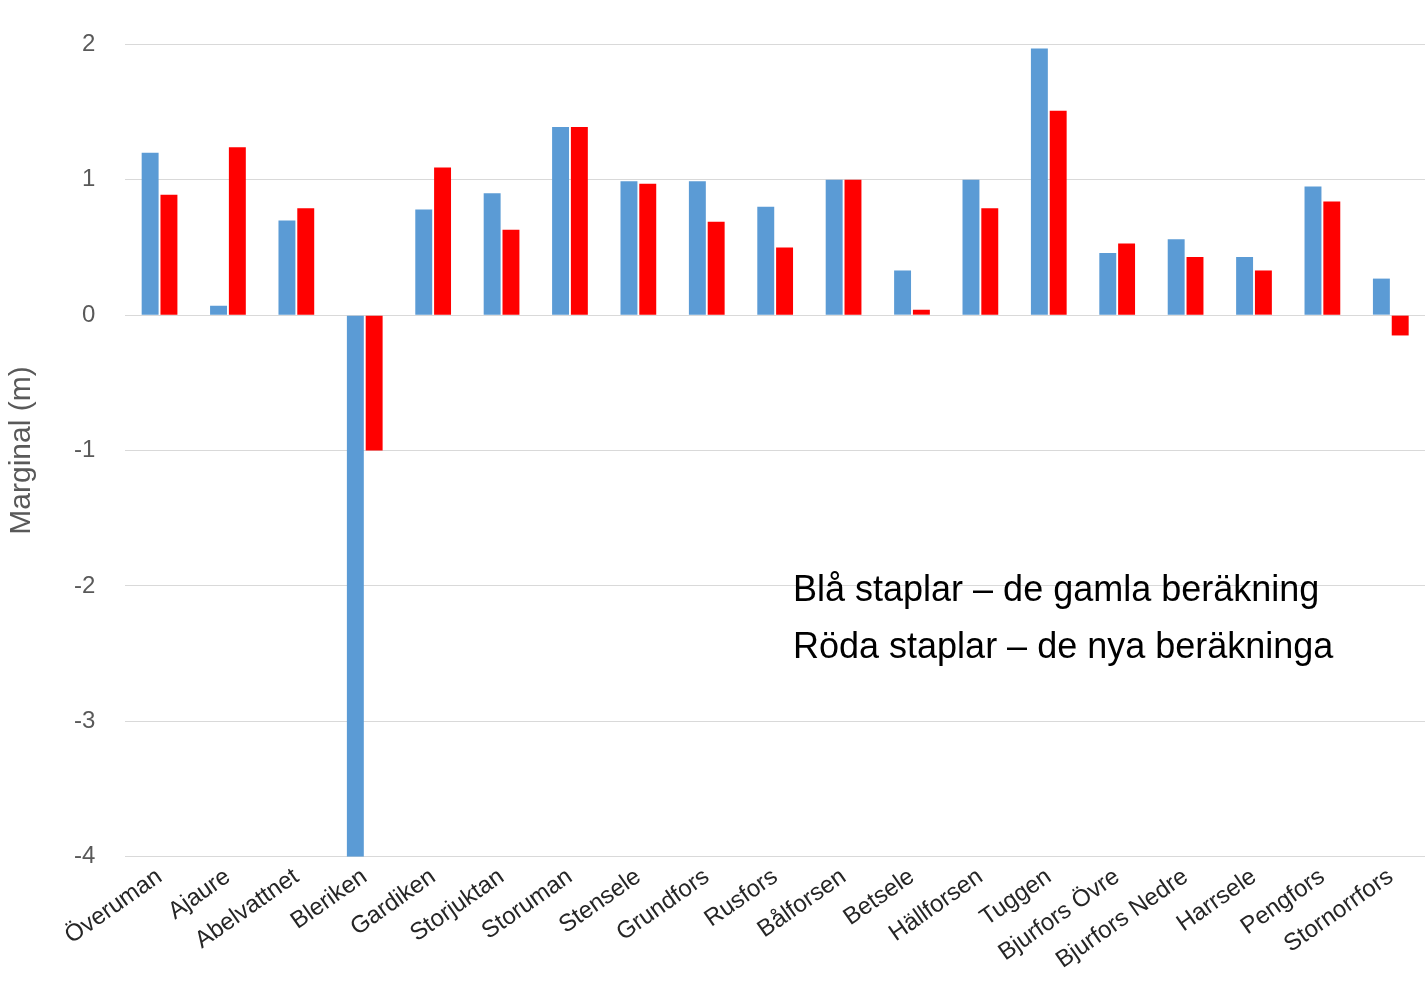 The width and height of the screenshot is (1425, 981). I want to click on y-tick-label: -3, so click(85, 719).